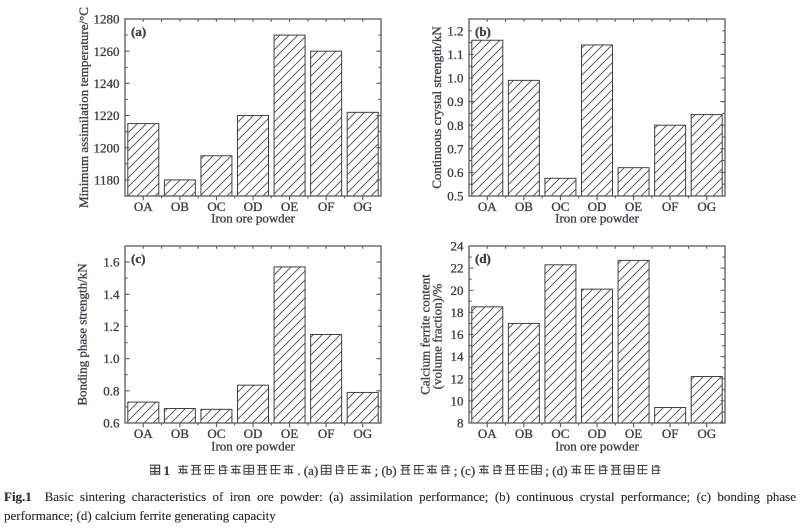  What do you see at coordinates (455, 196) in the screenshot?
I see `svg-text: 0.5` at bounding box center [455, 196].